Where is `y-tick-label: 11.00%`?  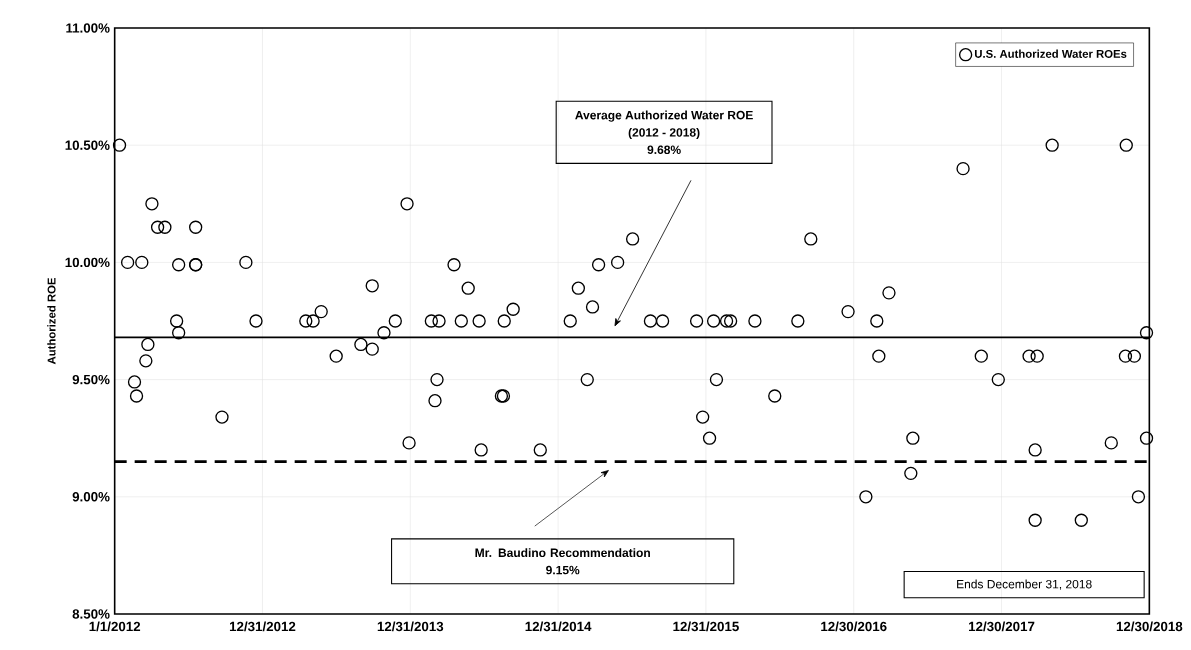
y-tick-label: 11.00% is located at coordinates (88, 28).